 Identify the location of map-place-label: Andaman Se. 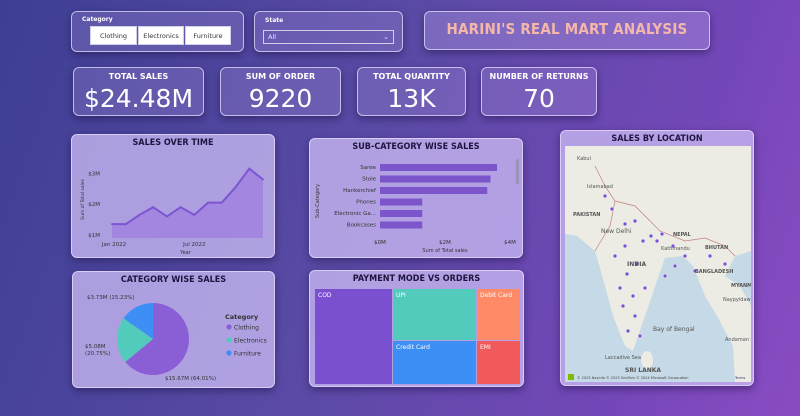
(738, 340).